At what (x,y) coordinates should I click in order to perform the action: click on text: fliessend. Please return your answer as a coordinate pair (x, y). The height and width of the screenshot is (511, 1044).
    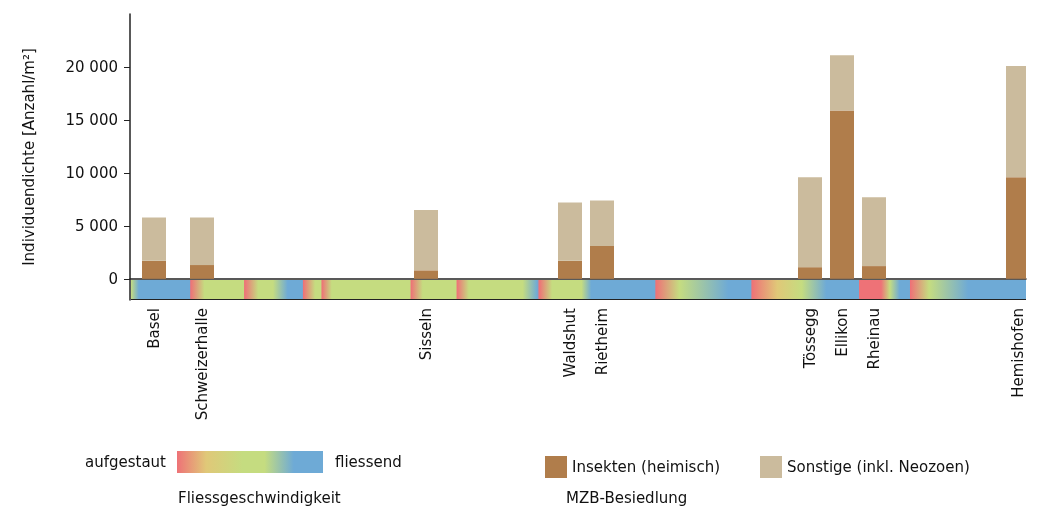
    Looking at the image, I should click on (368, 462).